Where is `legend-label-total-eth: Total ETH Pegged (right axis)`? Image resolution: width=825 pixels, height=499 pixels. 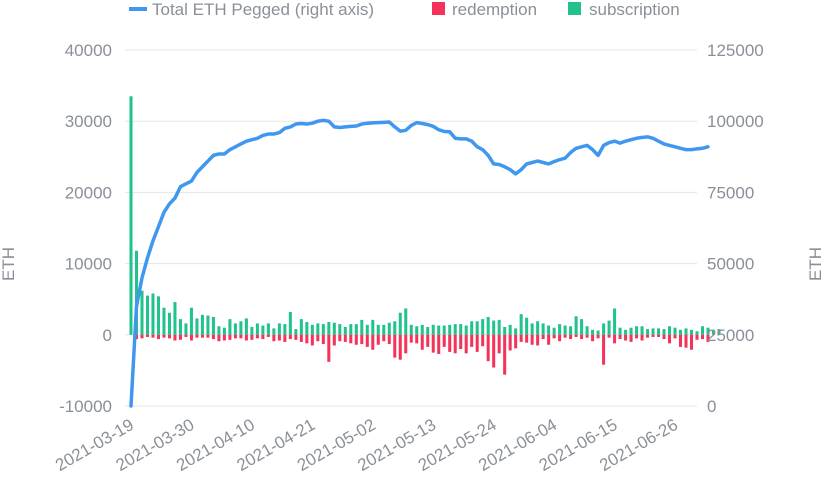 legend-label-total-eth: Total ETH Pegged (right axis) is located at coordinates (263, 9).